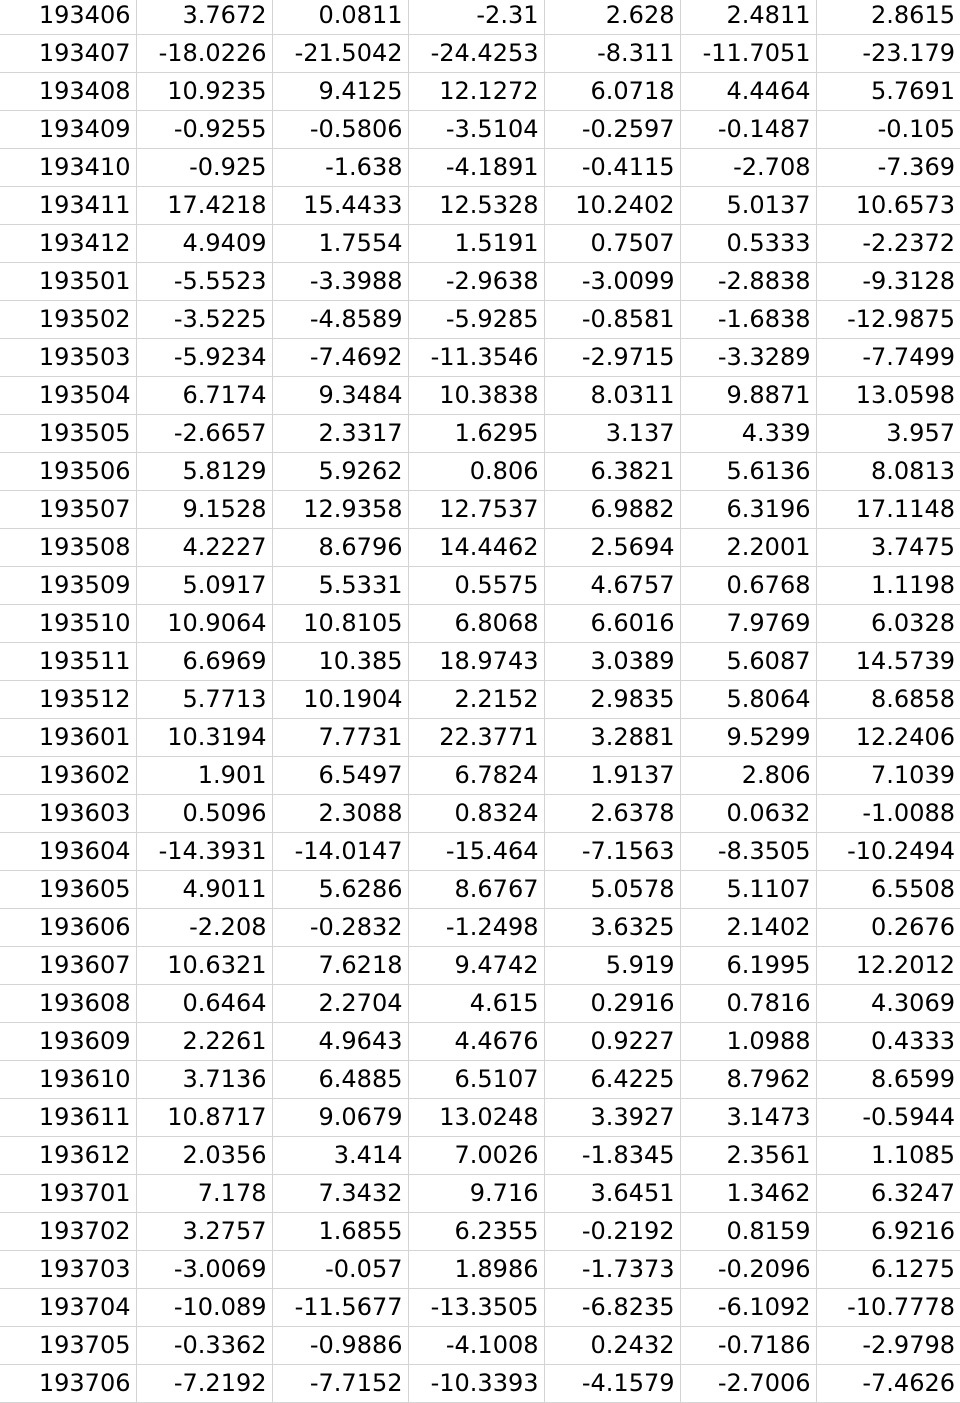  I want to click on date-cell: 193506, so click(68, 471).